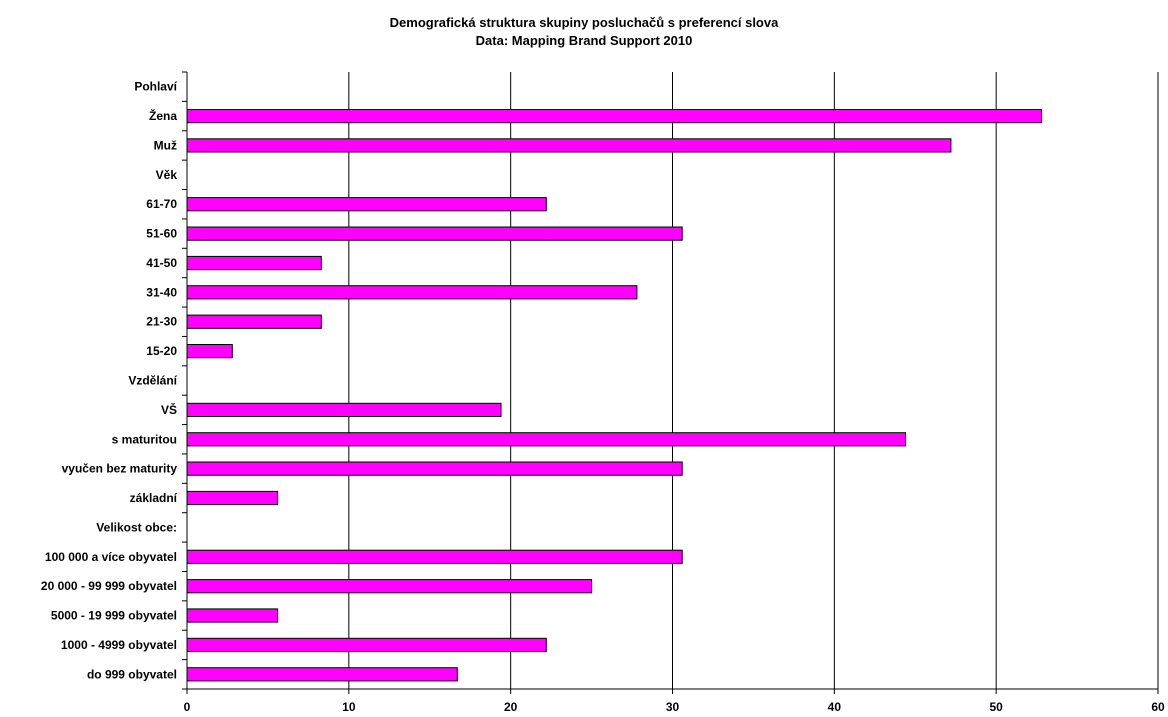 The height and width of the screenshot is (717, 1168). Describe the element at coordinates (1158, 707) in the screenshot. I see `x-tick-label: 60` at that location.